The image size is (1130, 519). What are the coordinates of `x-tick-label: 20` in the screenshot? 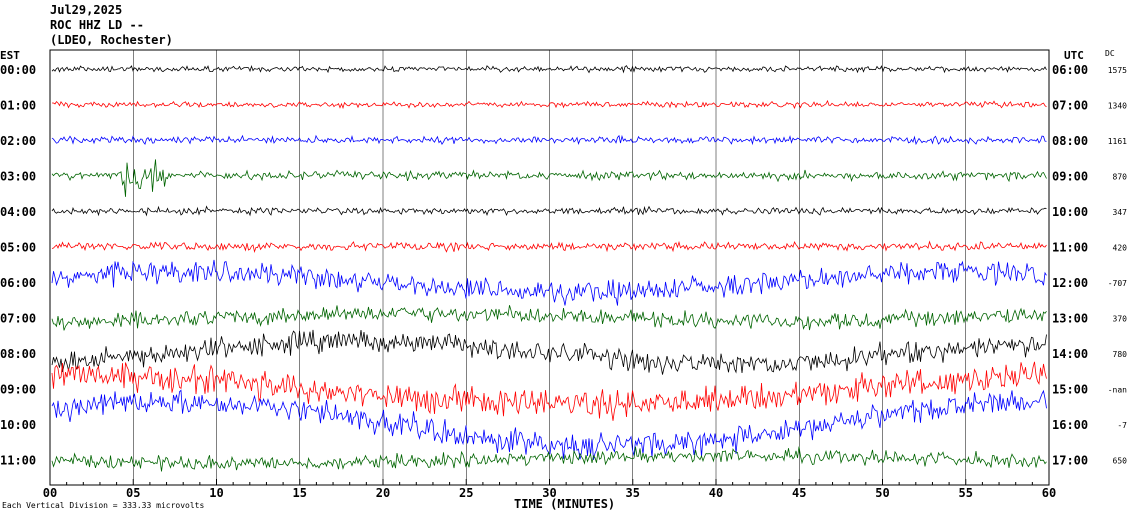 It's located at (383, 493).